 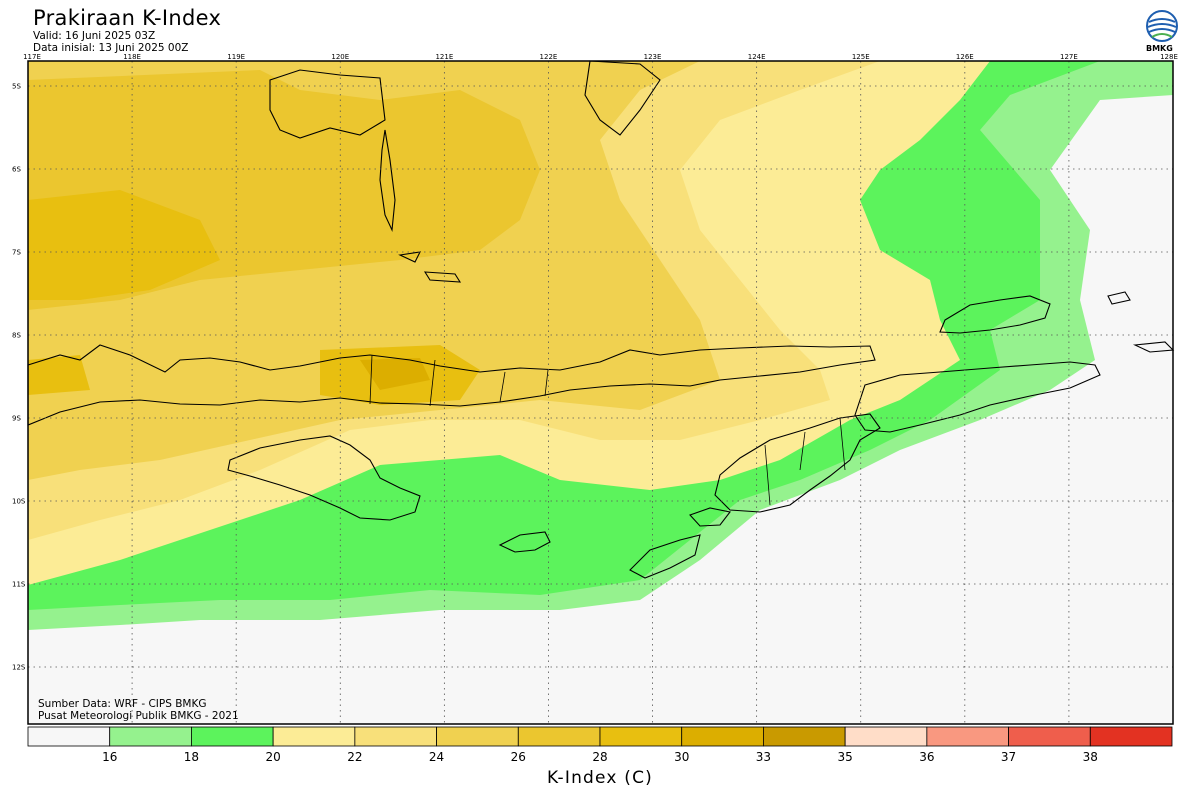 I want to click on colorbar-tick-label: 30, so click(x=681, y=757).